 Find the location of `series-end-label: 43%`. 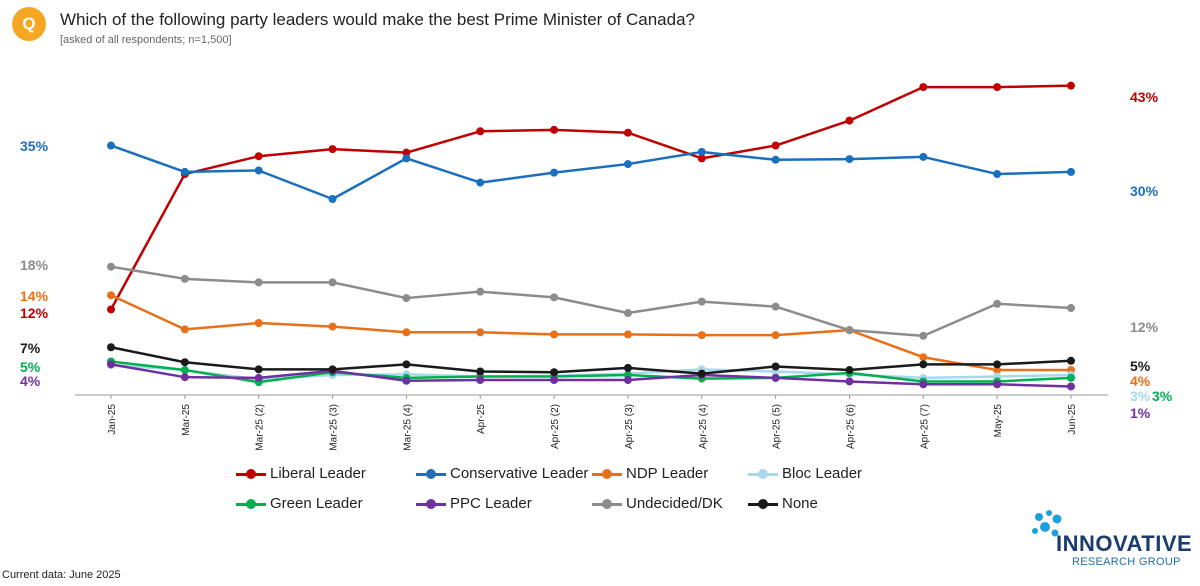

series-end-label: 43% is located at coordinates (1144, 97).